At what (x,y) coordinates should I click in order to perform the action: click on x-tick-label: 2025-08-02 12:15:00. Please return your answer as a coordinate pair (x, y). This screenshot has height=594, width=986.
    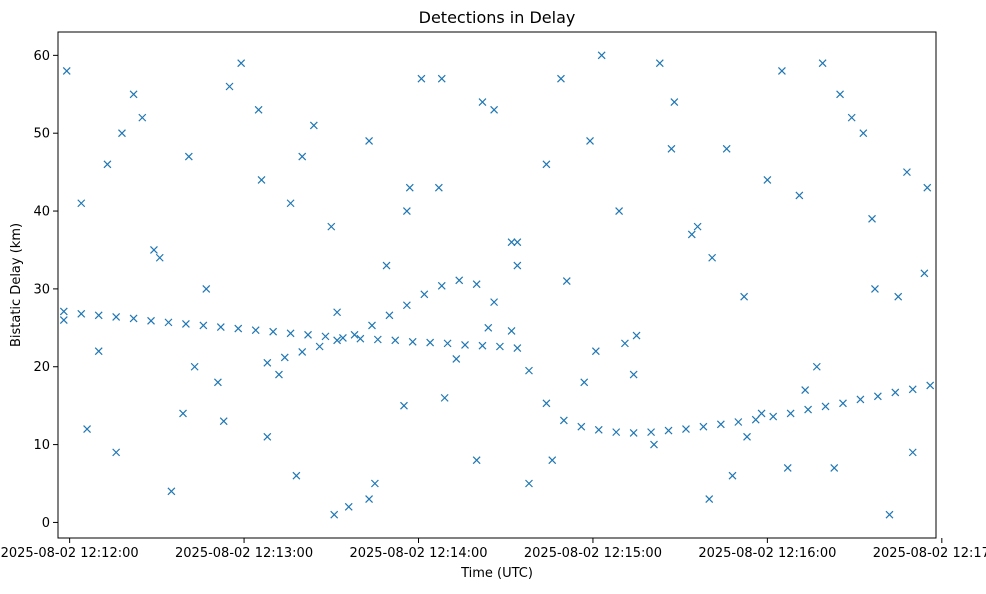
    Looking at the image, I should click on (593, 553).